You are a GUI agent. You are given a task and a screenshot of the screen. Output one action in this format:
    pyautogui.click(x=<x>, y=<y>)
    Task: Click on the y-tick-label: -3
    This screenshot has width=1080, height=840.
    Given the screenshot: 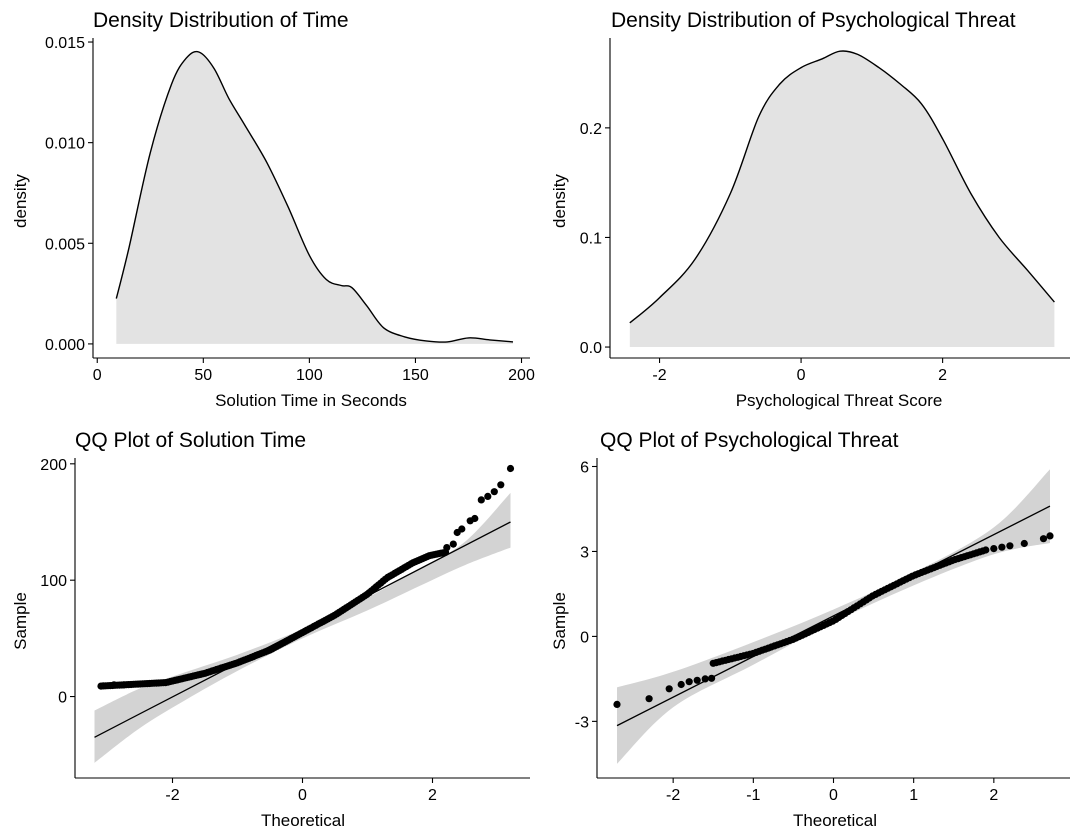 What is the action you would take?
    pyautogui.click(x=582, y=722)
    